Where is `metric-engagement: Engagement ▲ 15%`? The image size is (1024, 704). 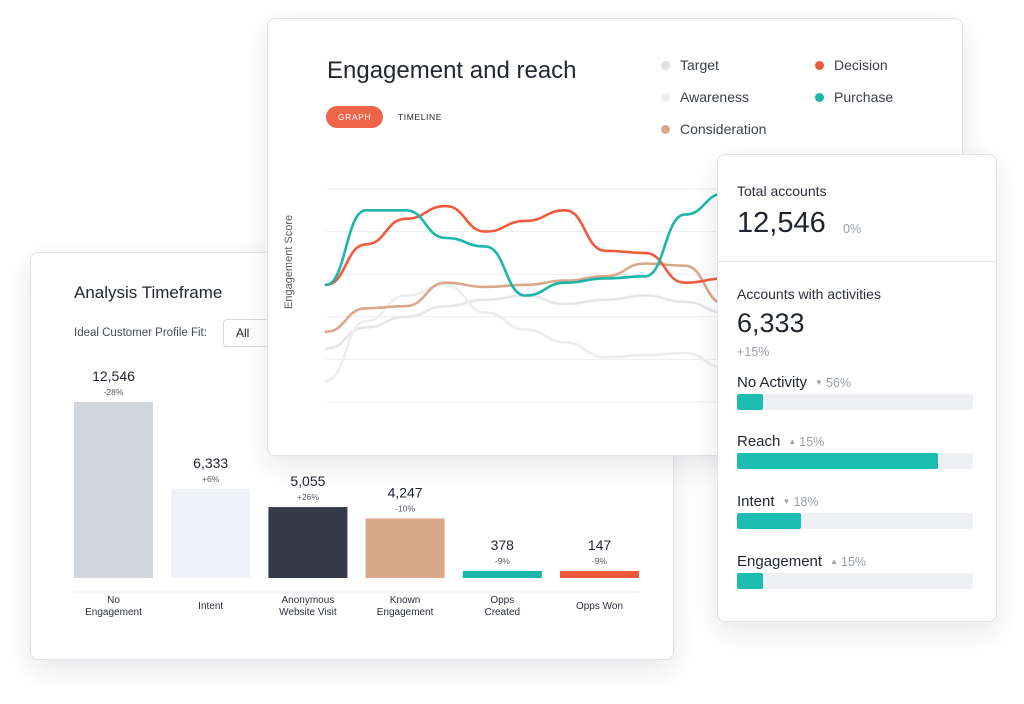
metric-engagement: Engagement ▲ 15% is located at coordinates (855, 571).